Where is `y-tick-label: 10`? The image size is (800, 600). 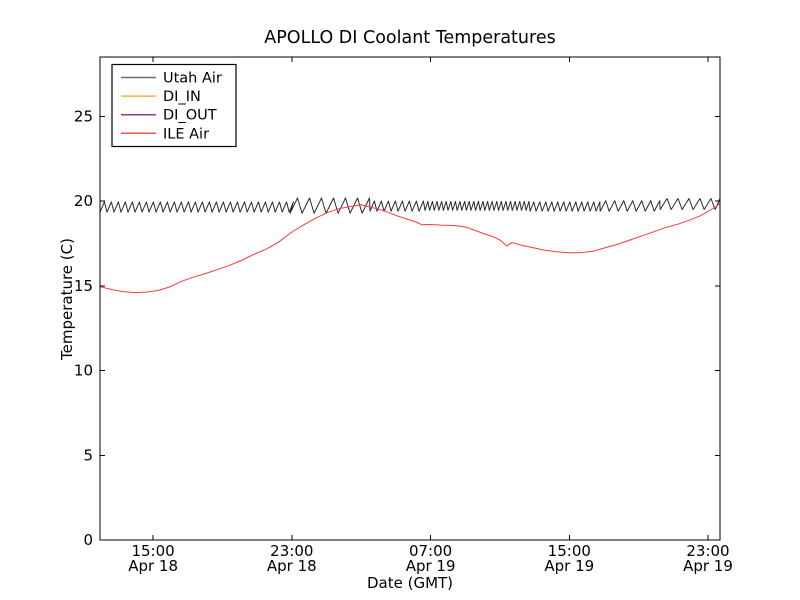 y-tick-label: 10 is located at coordinates (83, 371).